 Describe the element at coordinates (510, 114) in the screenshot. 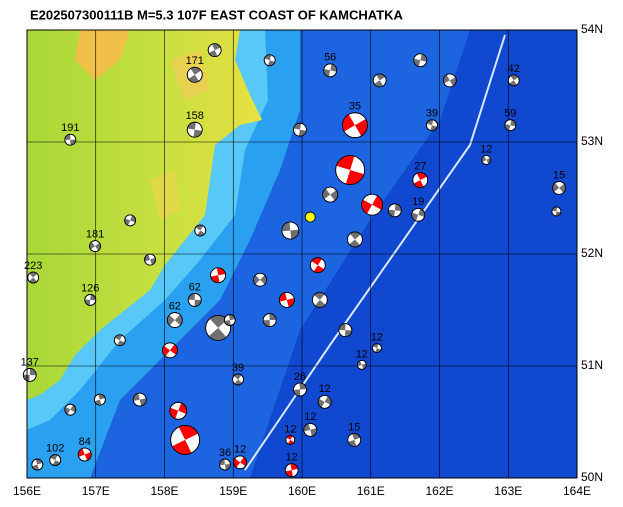

I see `event-label: 59` at that location.